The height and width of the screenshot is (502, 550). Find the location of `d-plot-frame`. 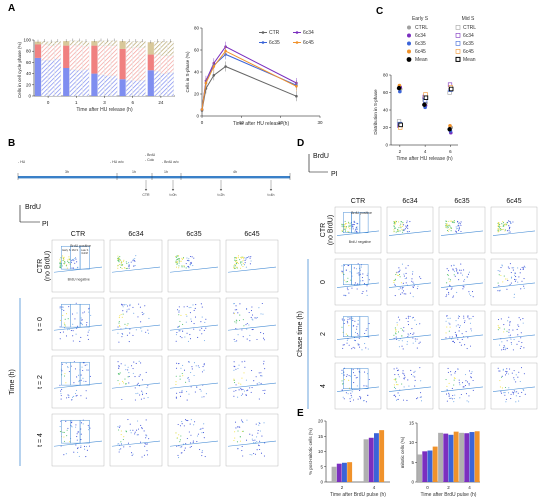

d-plot-frame is located at coordinates (410, 334).